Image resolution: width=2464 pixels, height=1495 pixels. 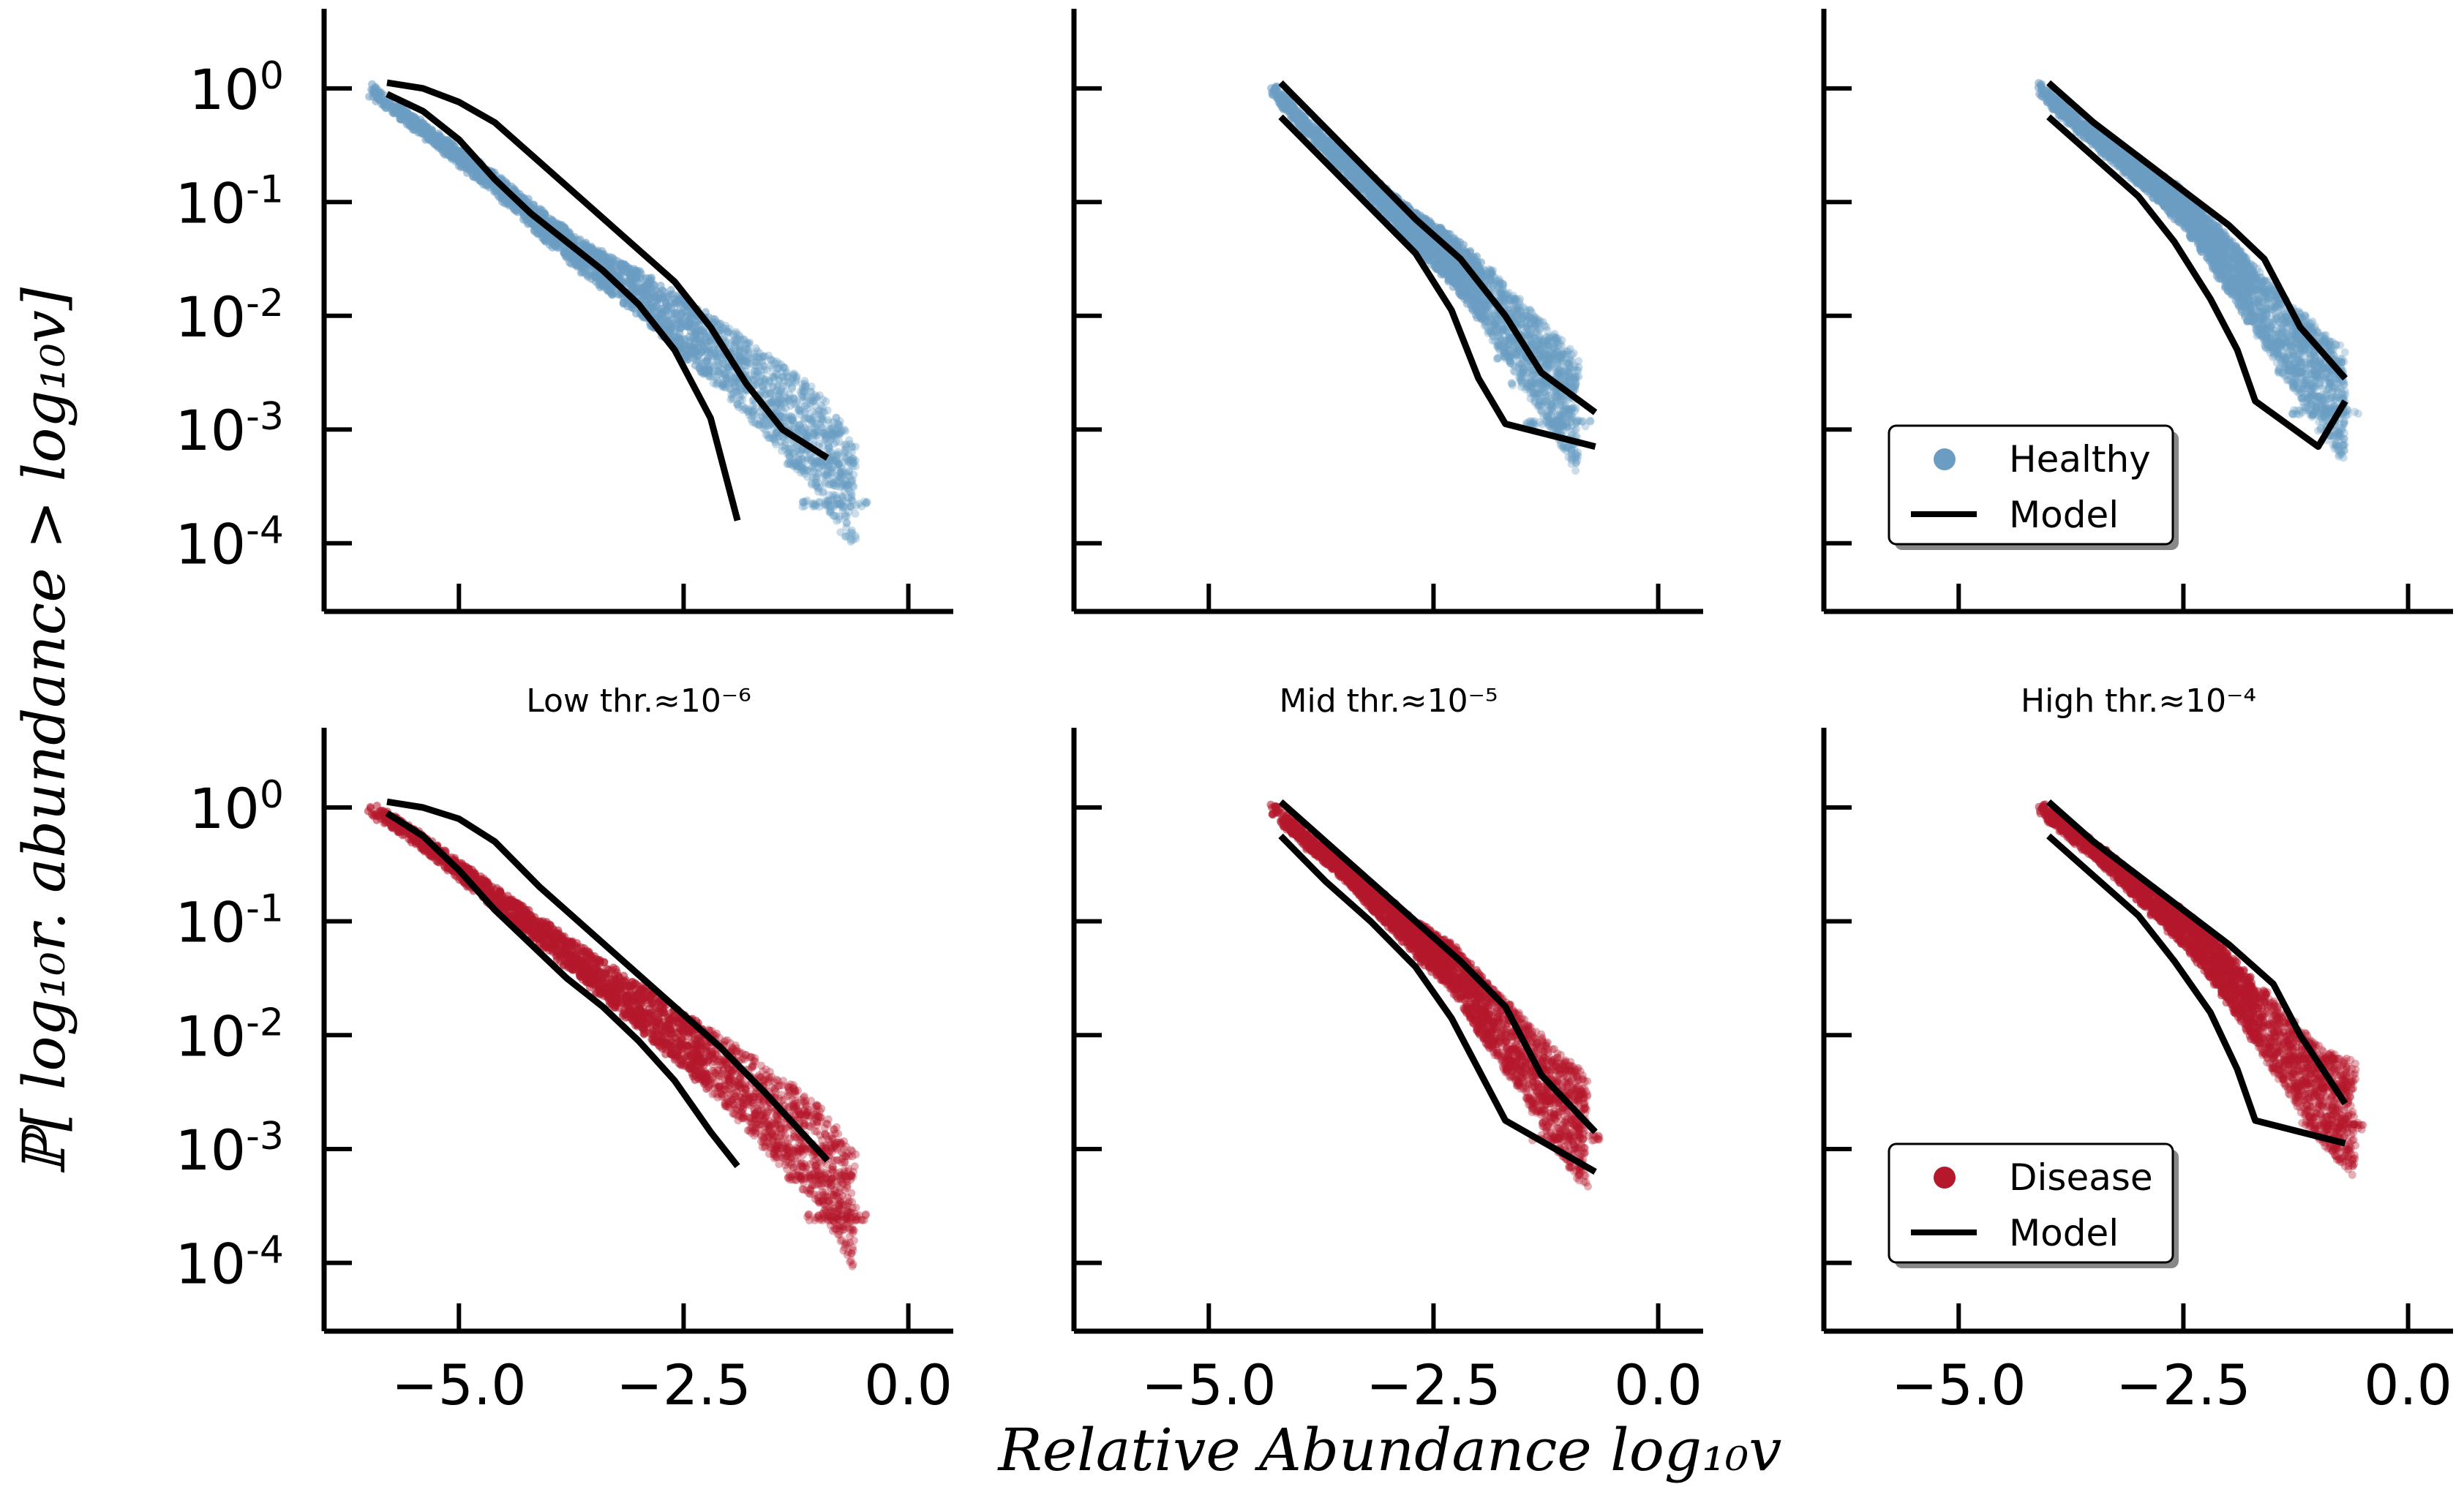 I want to click on y-tick-label: 10⁻⁴, so click(x=229, y=543).